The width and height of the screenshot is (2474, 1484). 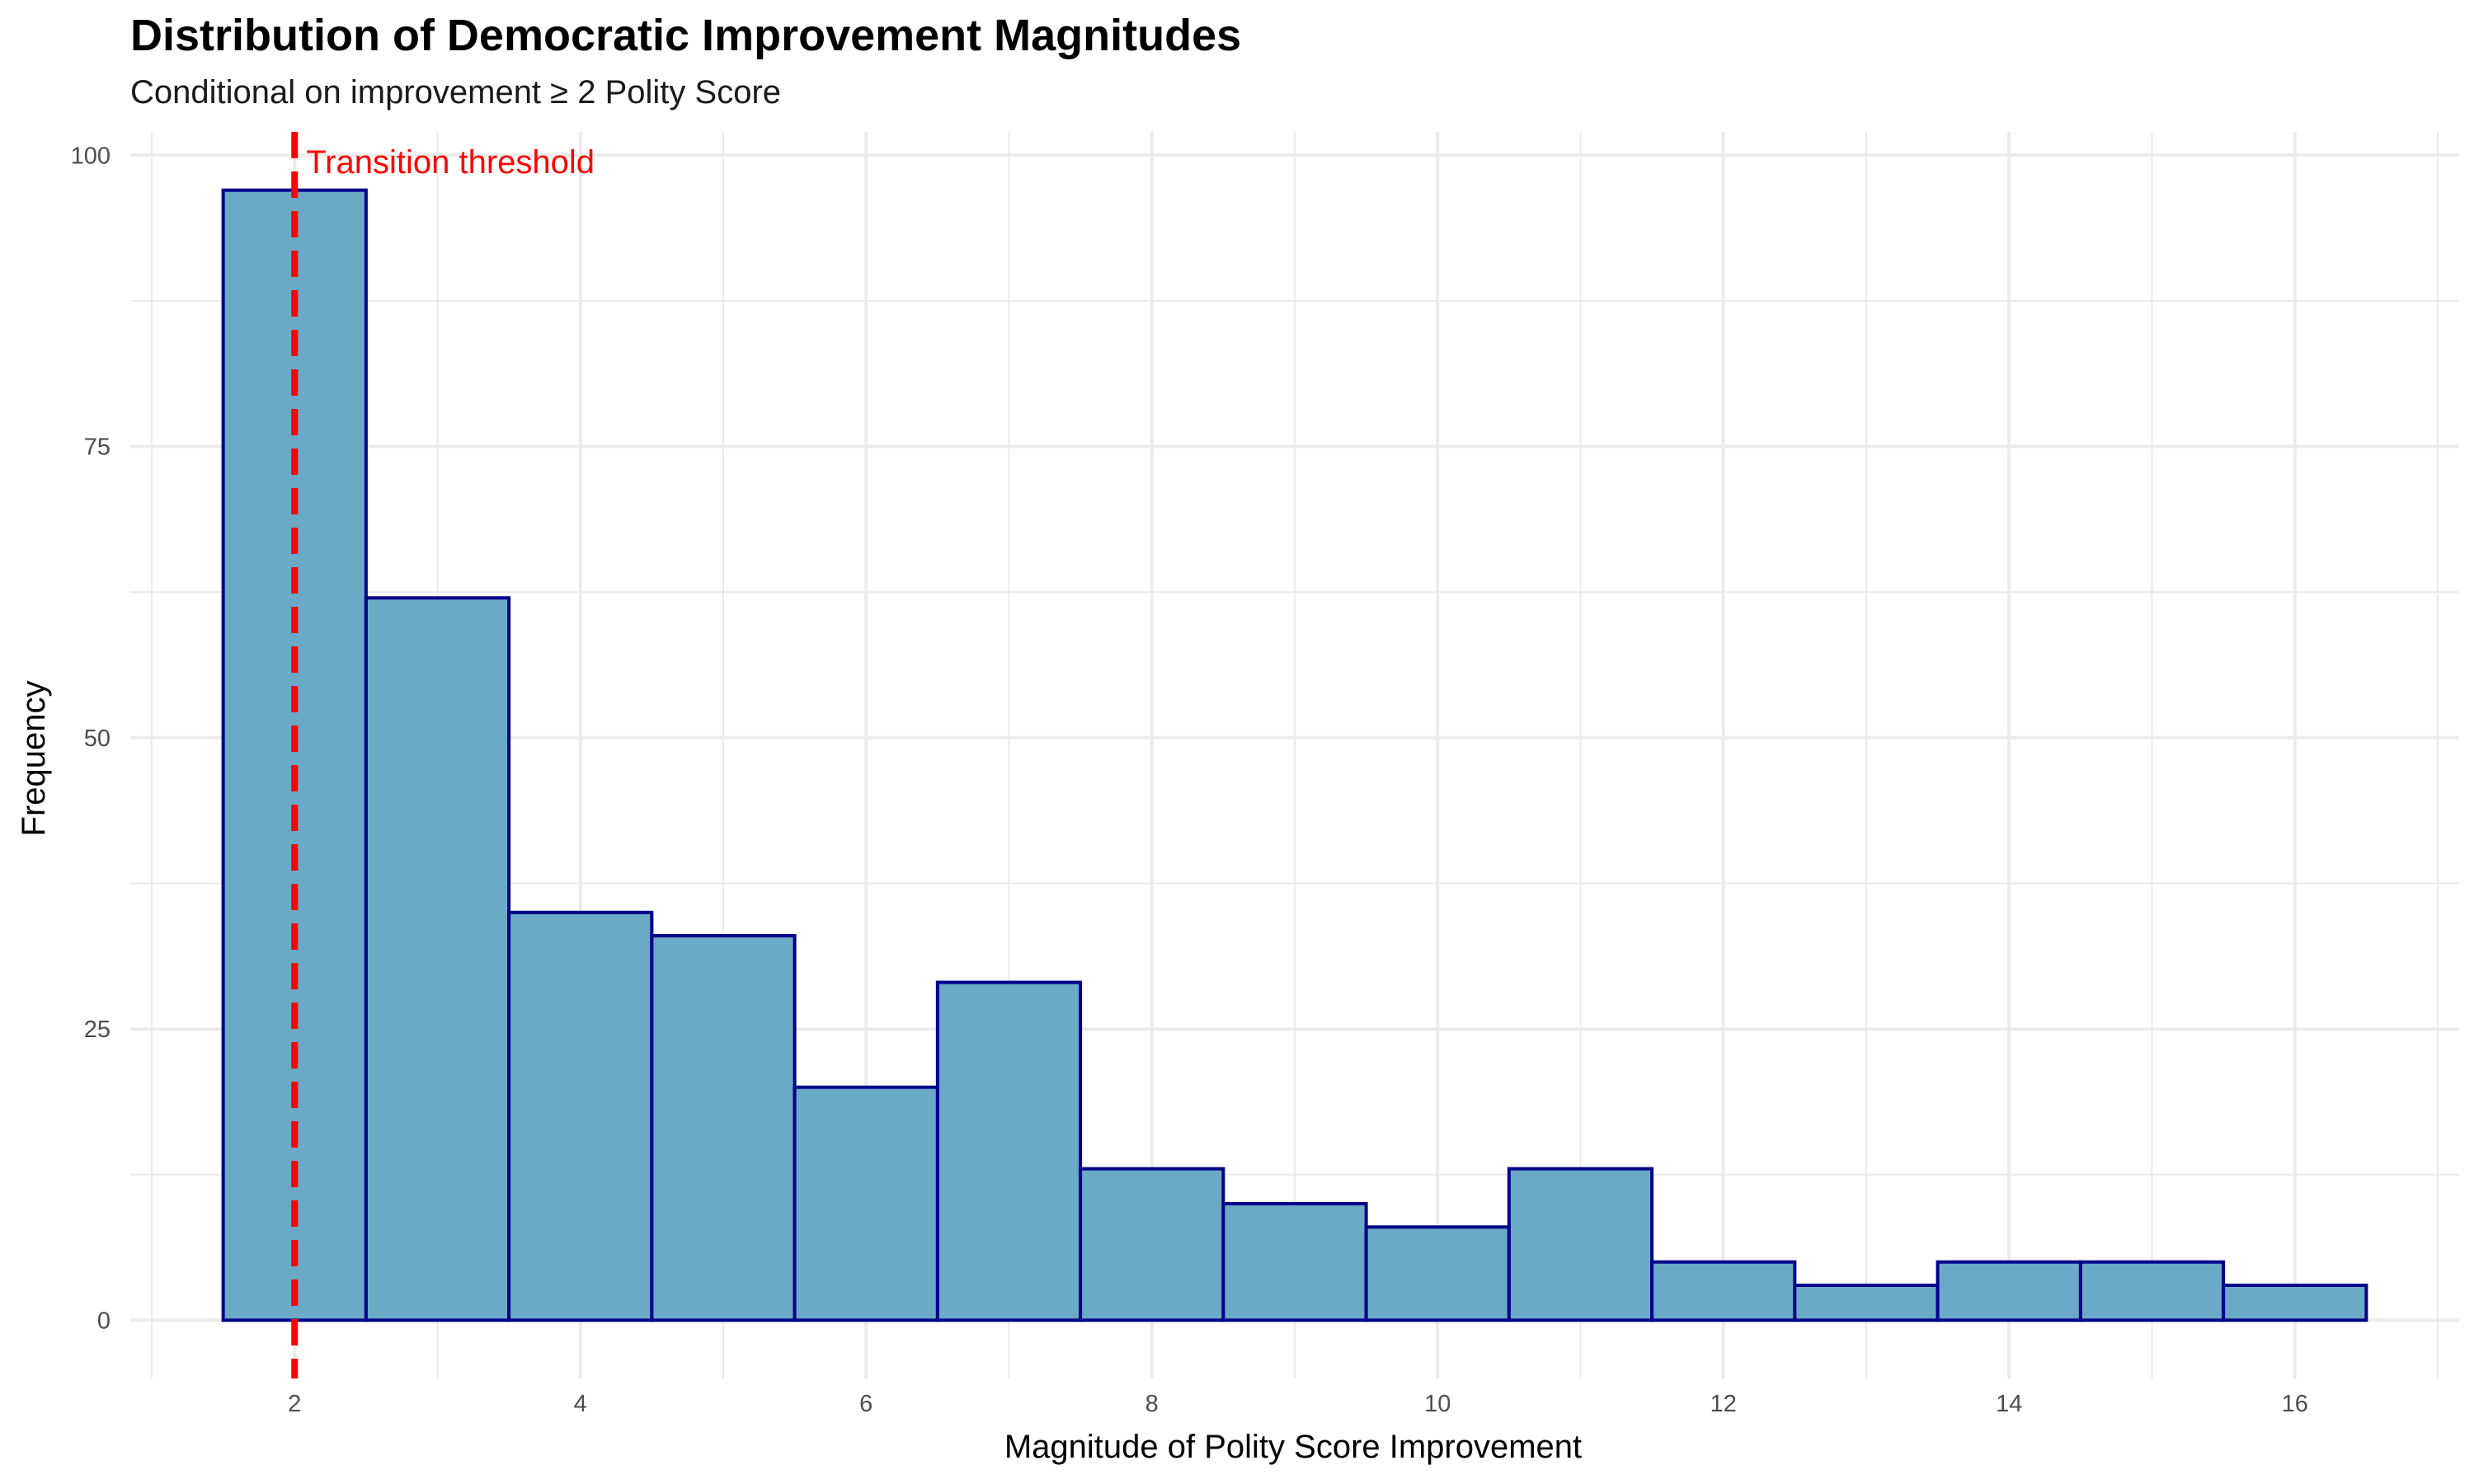 What do you see at coordinates (97, 447) in the screenshot?
I see `y-tick-label: 75` at bounding box center [97, 447].